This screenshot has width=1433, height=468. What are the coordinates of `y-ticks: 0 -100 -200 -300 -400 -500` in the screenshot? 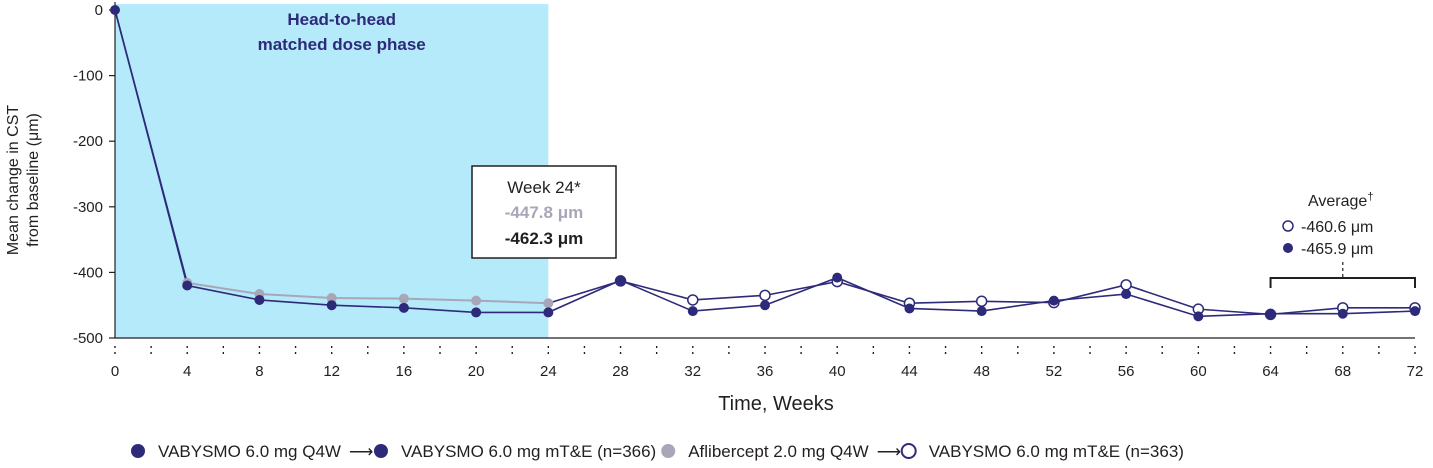 It's located at (94, 174).